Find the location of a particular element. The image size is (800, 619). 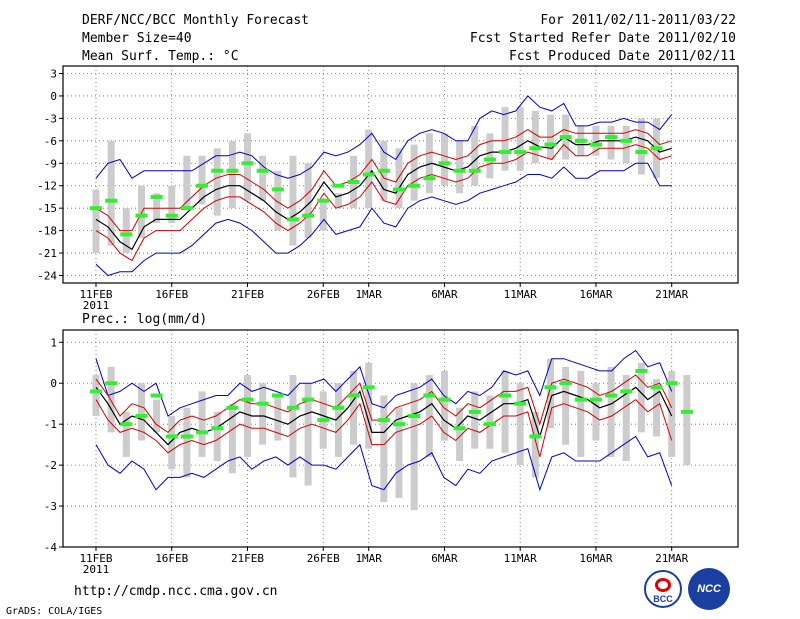

forecast-started-label: Fcst Started Refer Date 2011/02/10 is located at coordinates (602, 38).